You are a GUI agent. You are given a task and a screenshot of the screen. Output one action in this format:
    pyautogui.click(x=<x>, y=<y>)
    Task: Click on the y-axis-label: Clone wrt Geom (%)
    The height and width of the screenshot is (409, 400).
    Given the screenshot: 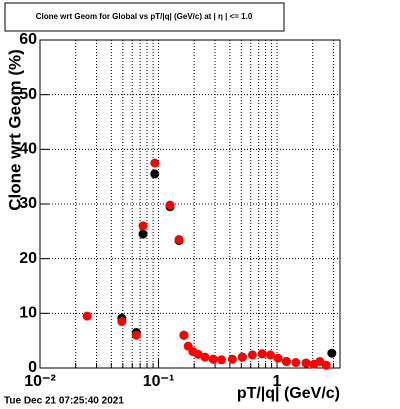 What is the action you would take?
    pyautogui.click(x=14, y=130)
    